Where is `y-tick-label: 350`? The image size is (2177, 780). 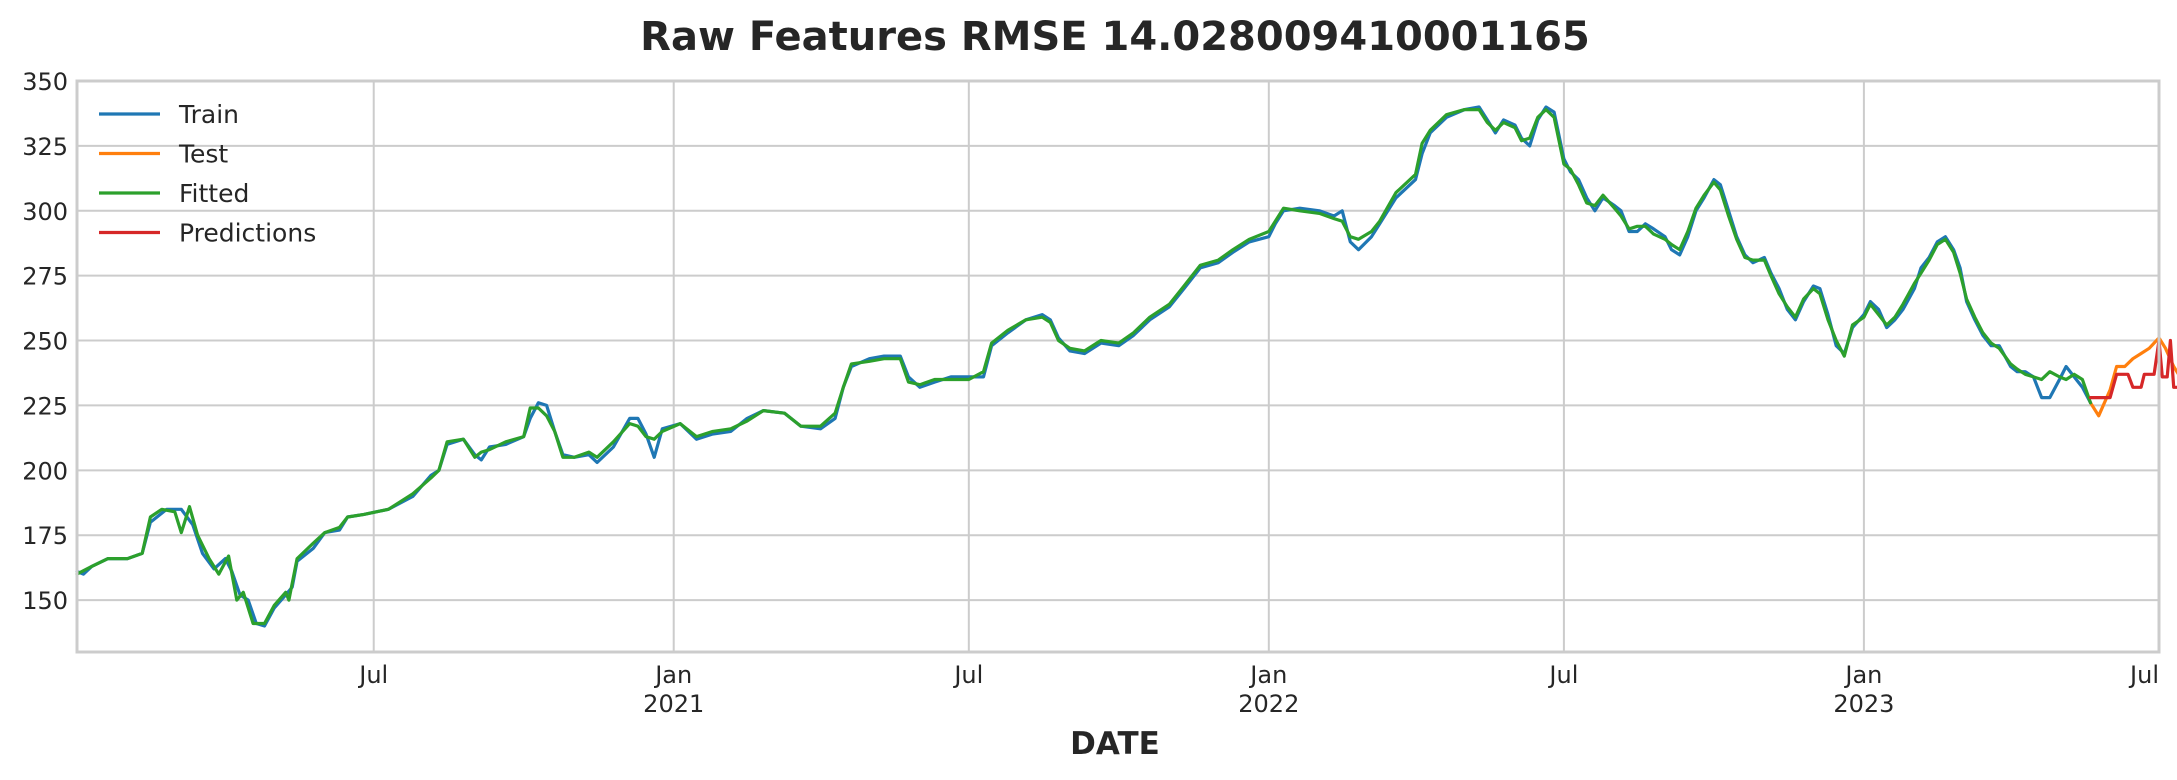 y-tick-label: 350 is located at coordinates (45, 82).